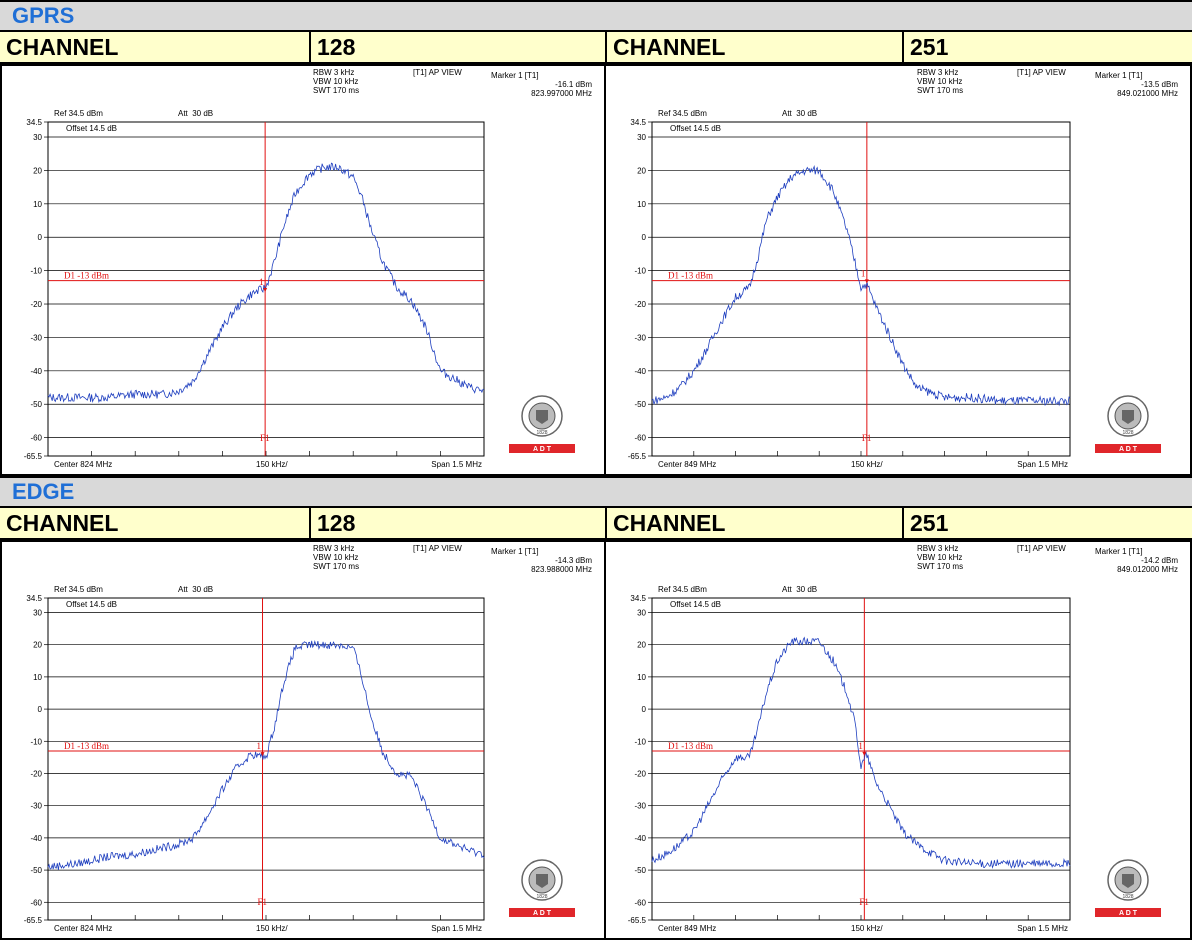  What do you see at coordinates (596, 523) in the screenshot?
I see `channel-row-edge: CHANNEL 128 CHANNEL 251` at bounding box center [596, 523].